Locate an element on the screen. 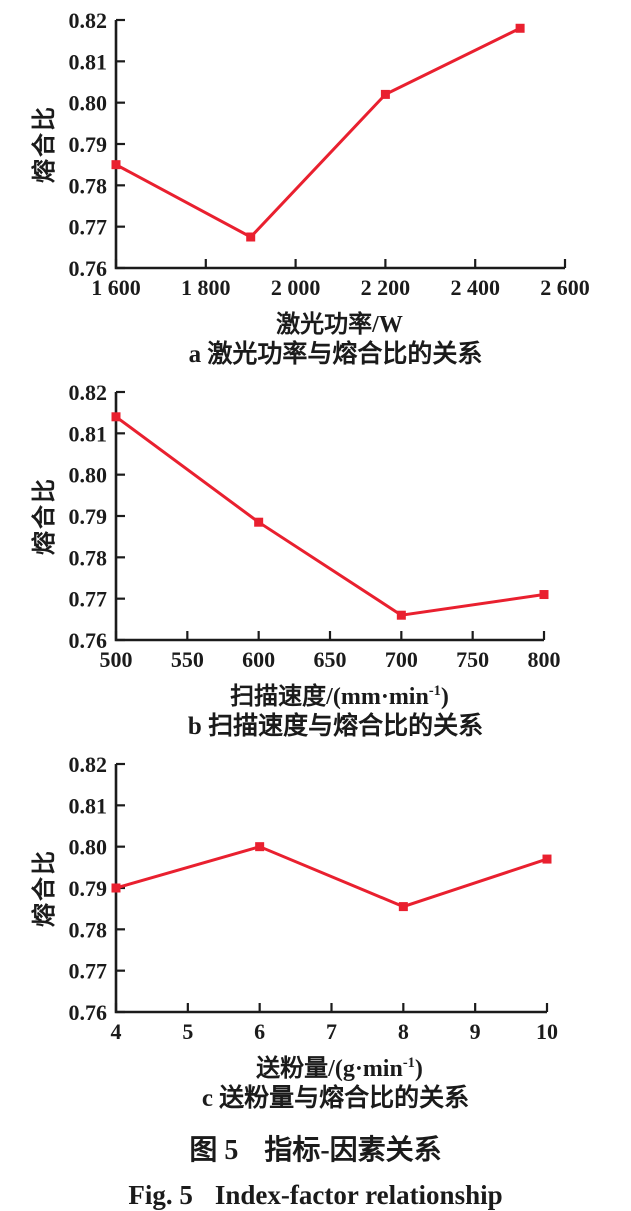  x-tick-label: 7 is located at coordinates (331, 1031).